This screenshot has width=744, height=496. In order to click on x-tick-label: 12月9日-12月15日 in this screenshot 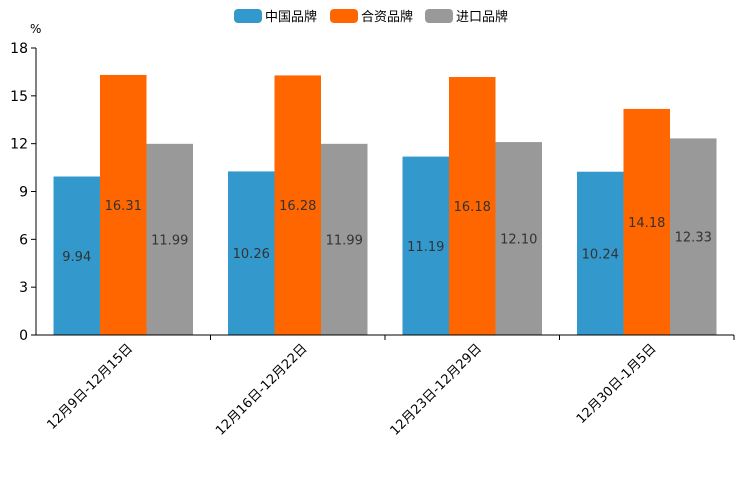, I will do `click(90, 387)`.